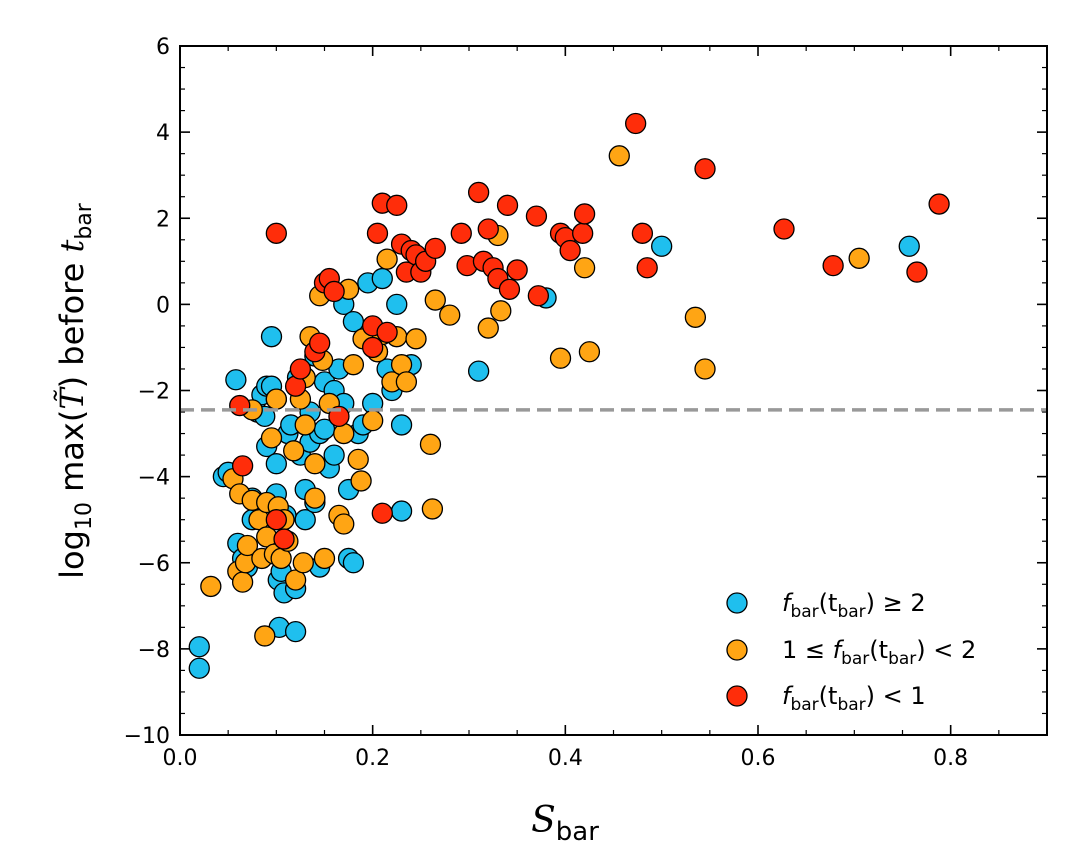 This screenshot has height=864, width=1080. Describe the element at coordinates (737, 696) in the screenshot. I see `legend-marker-red` at that location.